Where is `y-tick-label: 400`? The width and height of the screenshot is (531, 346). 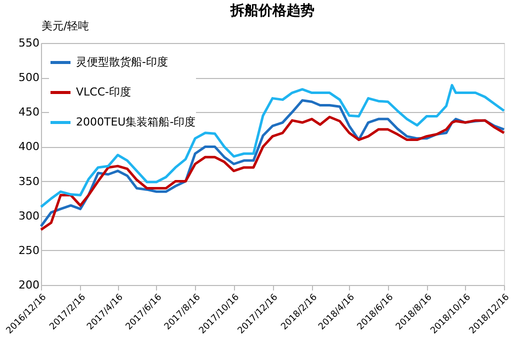 y-tick-label: 400 is located at coordinates (29, 147).